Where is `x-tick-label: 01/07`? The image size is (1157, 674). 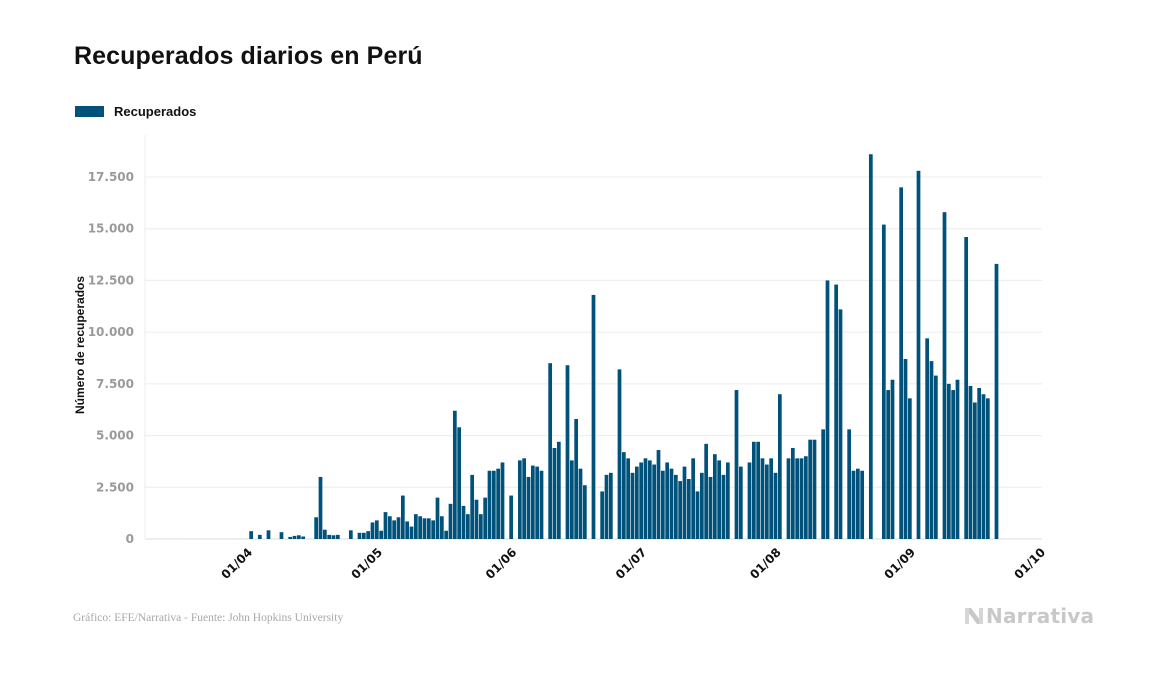
x-tick-label: 01/07 is located at coordinates (631, 563).